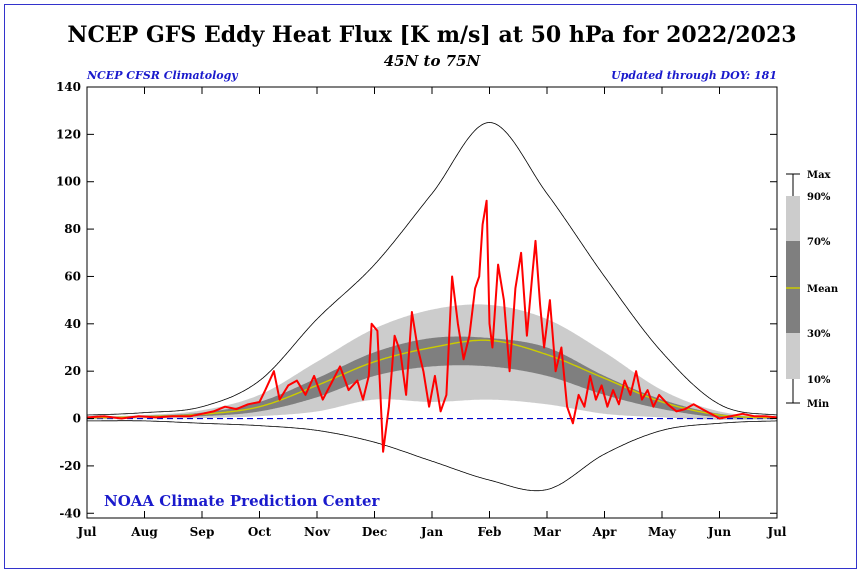  I want to click on updated-note: Updated through DOY: 181, so click(694, 75).